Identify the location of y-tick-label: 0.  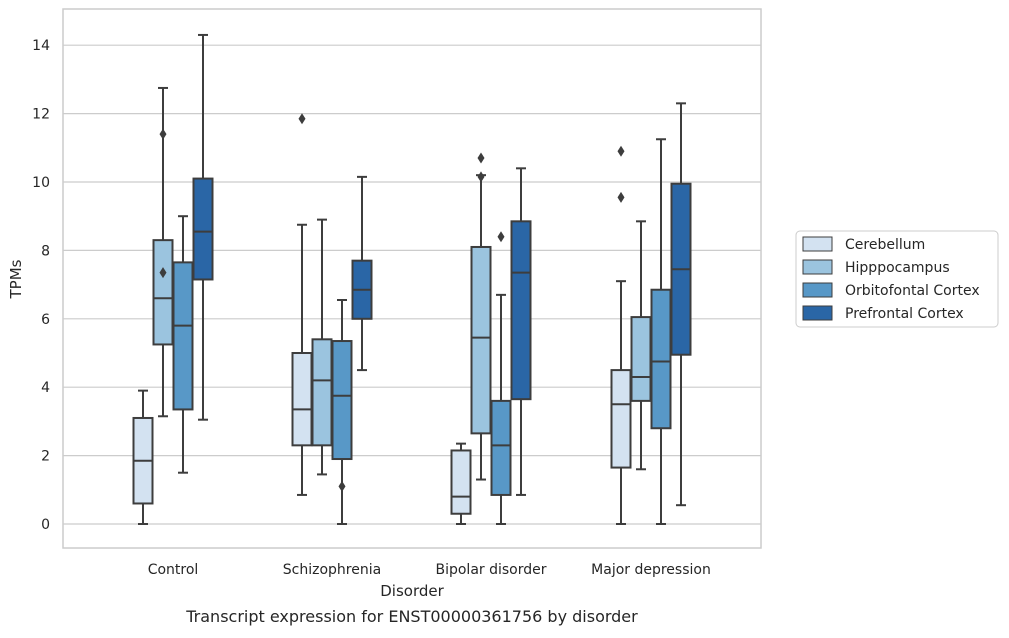
(45, 525).